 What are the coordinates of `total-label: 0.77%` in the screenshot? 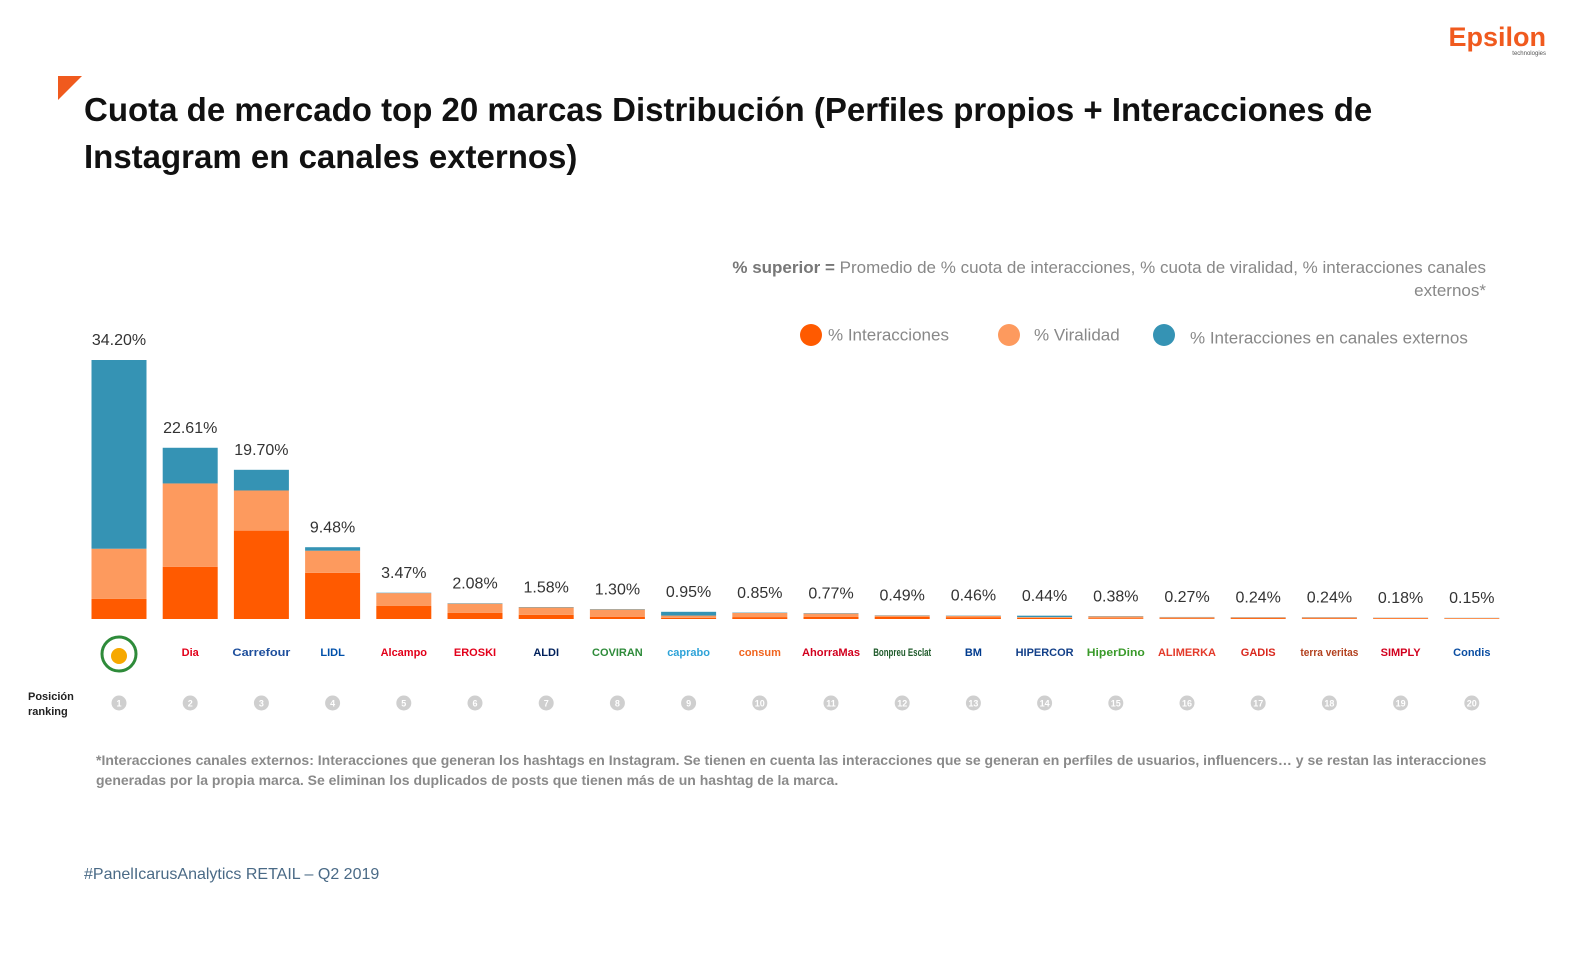 It's located at (830, 593).